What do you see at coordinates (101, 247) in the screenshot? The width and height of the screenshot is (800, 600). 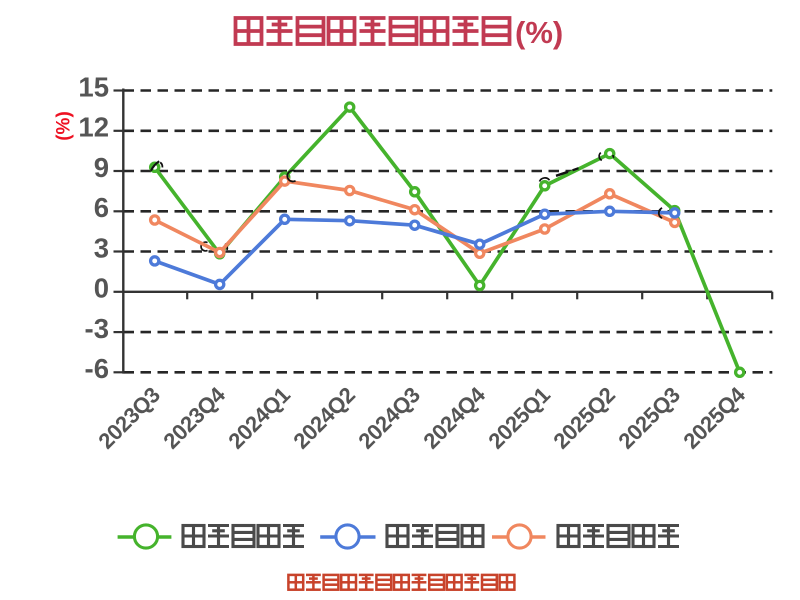 I see `svg-text: 3` at bounding box center [101, 247].